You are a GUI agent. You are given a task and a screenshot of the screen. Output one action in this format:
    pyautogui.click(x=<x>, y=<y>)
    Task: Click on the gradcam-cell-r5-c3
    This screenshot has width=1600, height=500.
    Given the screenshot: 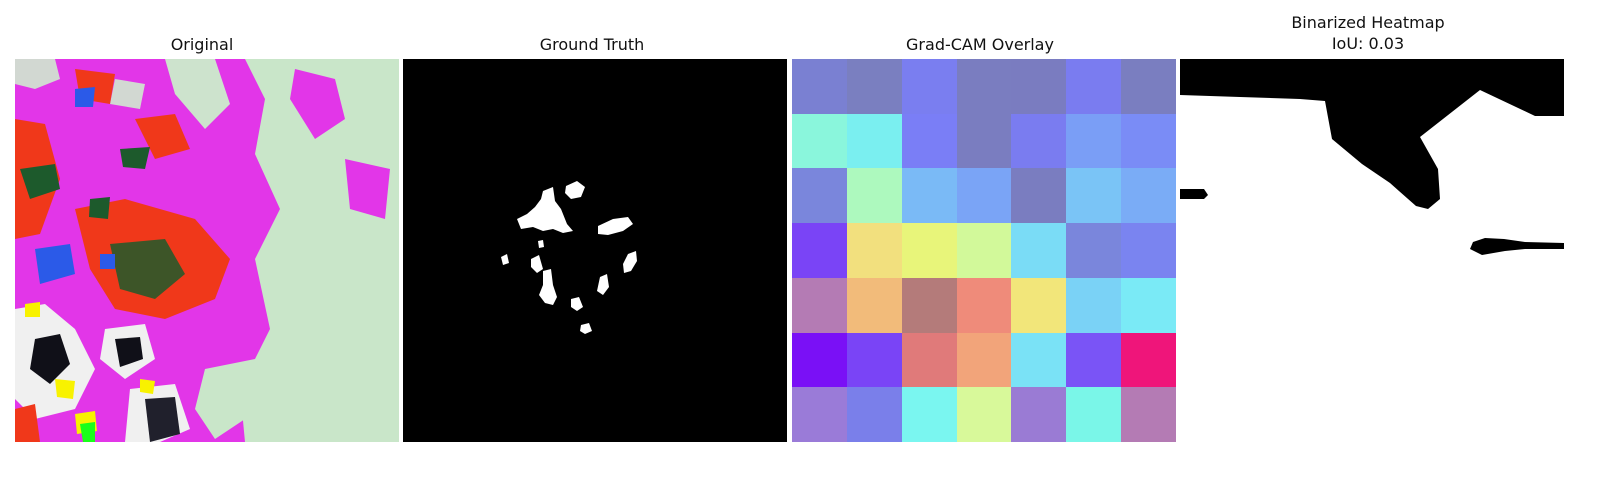 What is the action you would take?
    pyautogui.click(x=984, y=360)
    